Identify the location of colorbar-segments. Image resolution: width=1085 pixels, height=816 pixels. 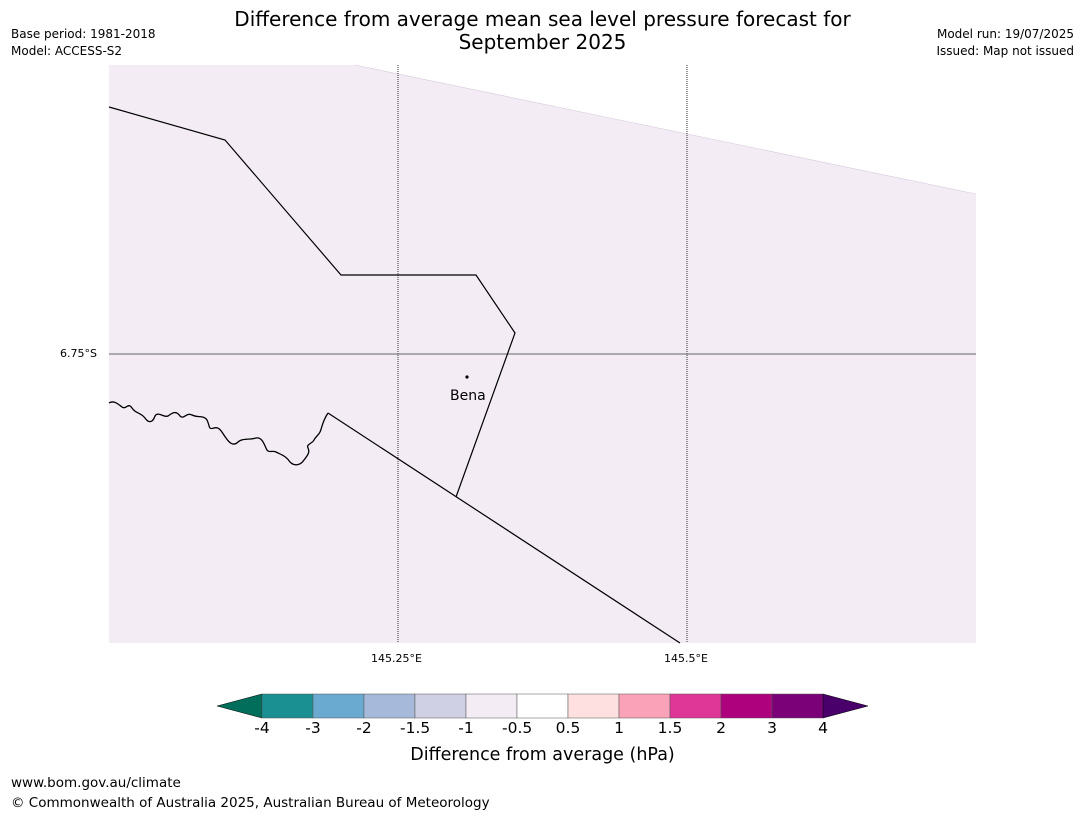
(542, 706).